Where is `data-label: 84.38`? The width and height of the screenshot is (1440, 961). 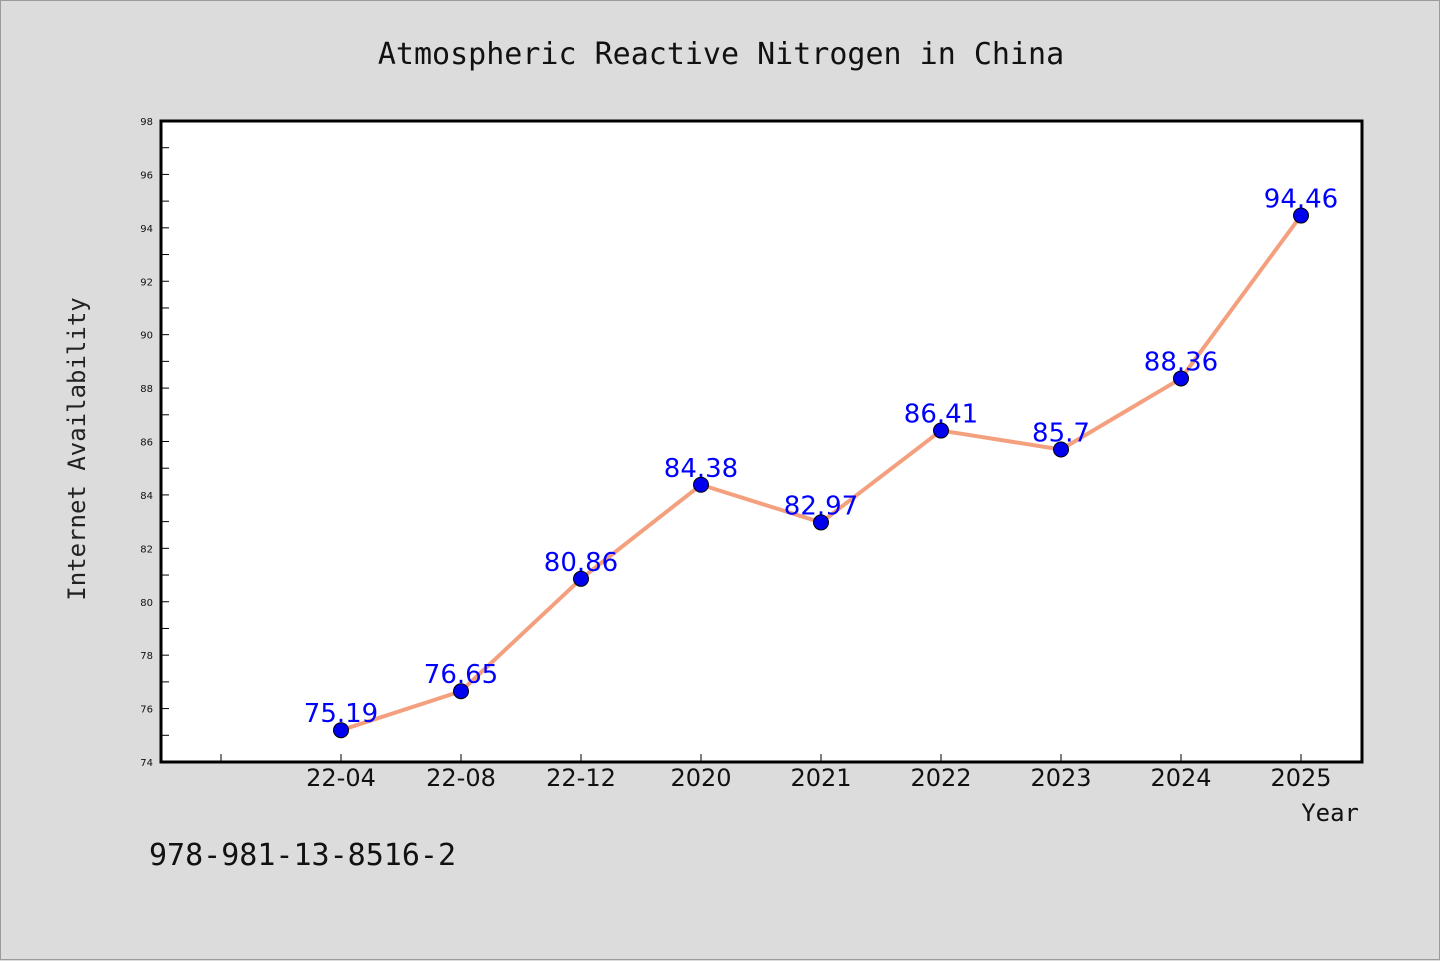
data-label: 84.38 is located at coordinates (701, 469).